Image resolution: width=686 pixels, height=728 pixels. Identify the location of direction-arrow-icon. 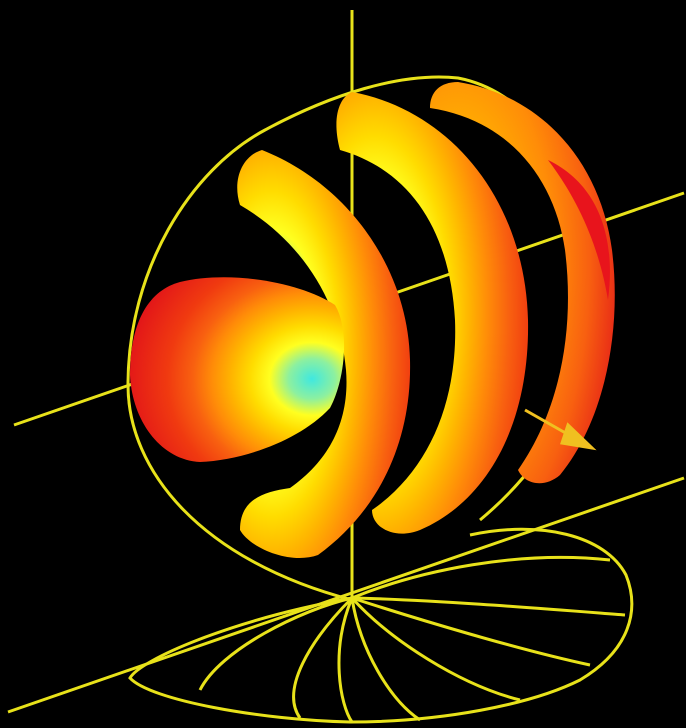
(560, 429).